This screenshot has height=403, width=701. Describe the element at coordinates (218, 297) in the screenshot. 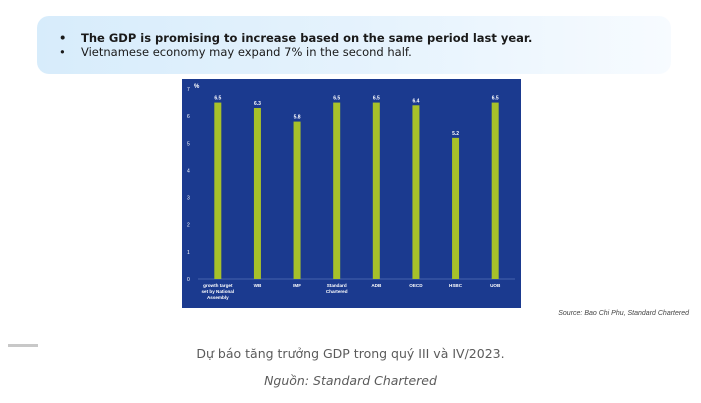

I see `x-tick-label: Assembly` at that location.